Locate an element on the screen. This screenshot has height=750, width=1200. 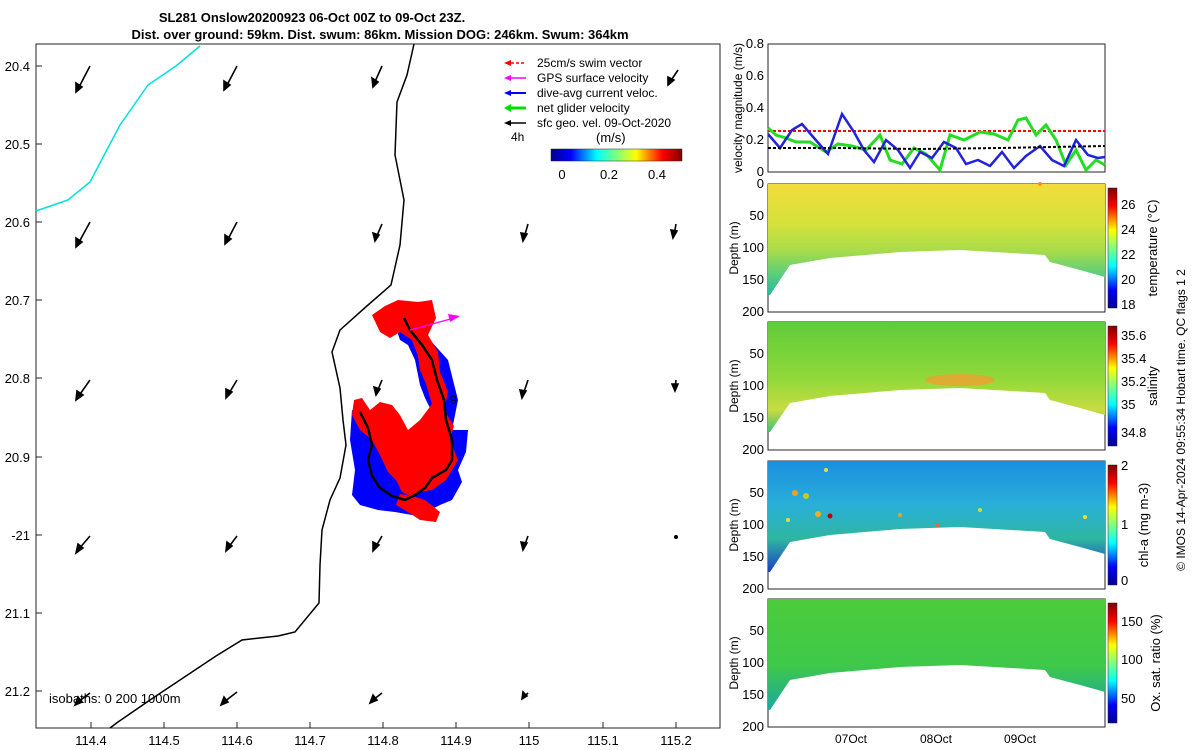
sal-ytick: 100 is located at coordinates (753, 385).